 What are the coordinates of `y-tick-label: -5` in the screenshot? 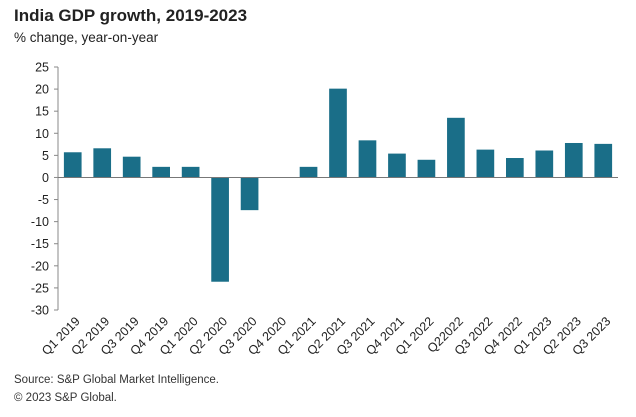 It's located at (43, 200).